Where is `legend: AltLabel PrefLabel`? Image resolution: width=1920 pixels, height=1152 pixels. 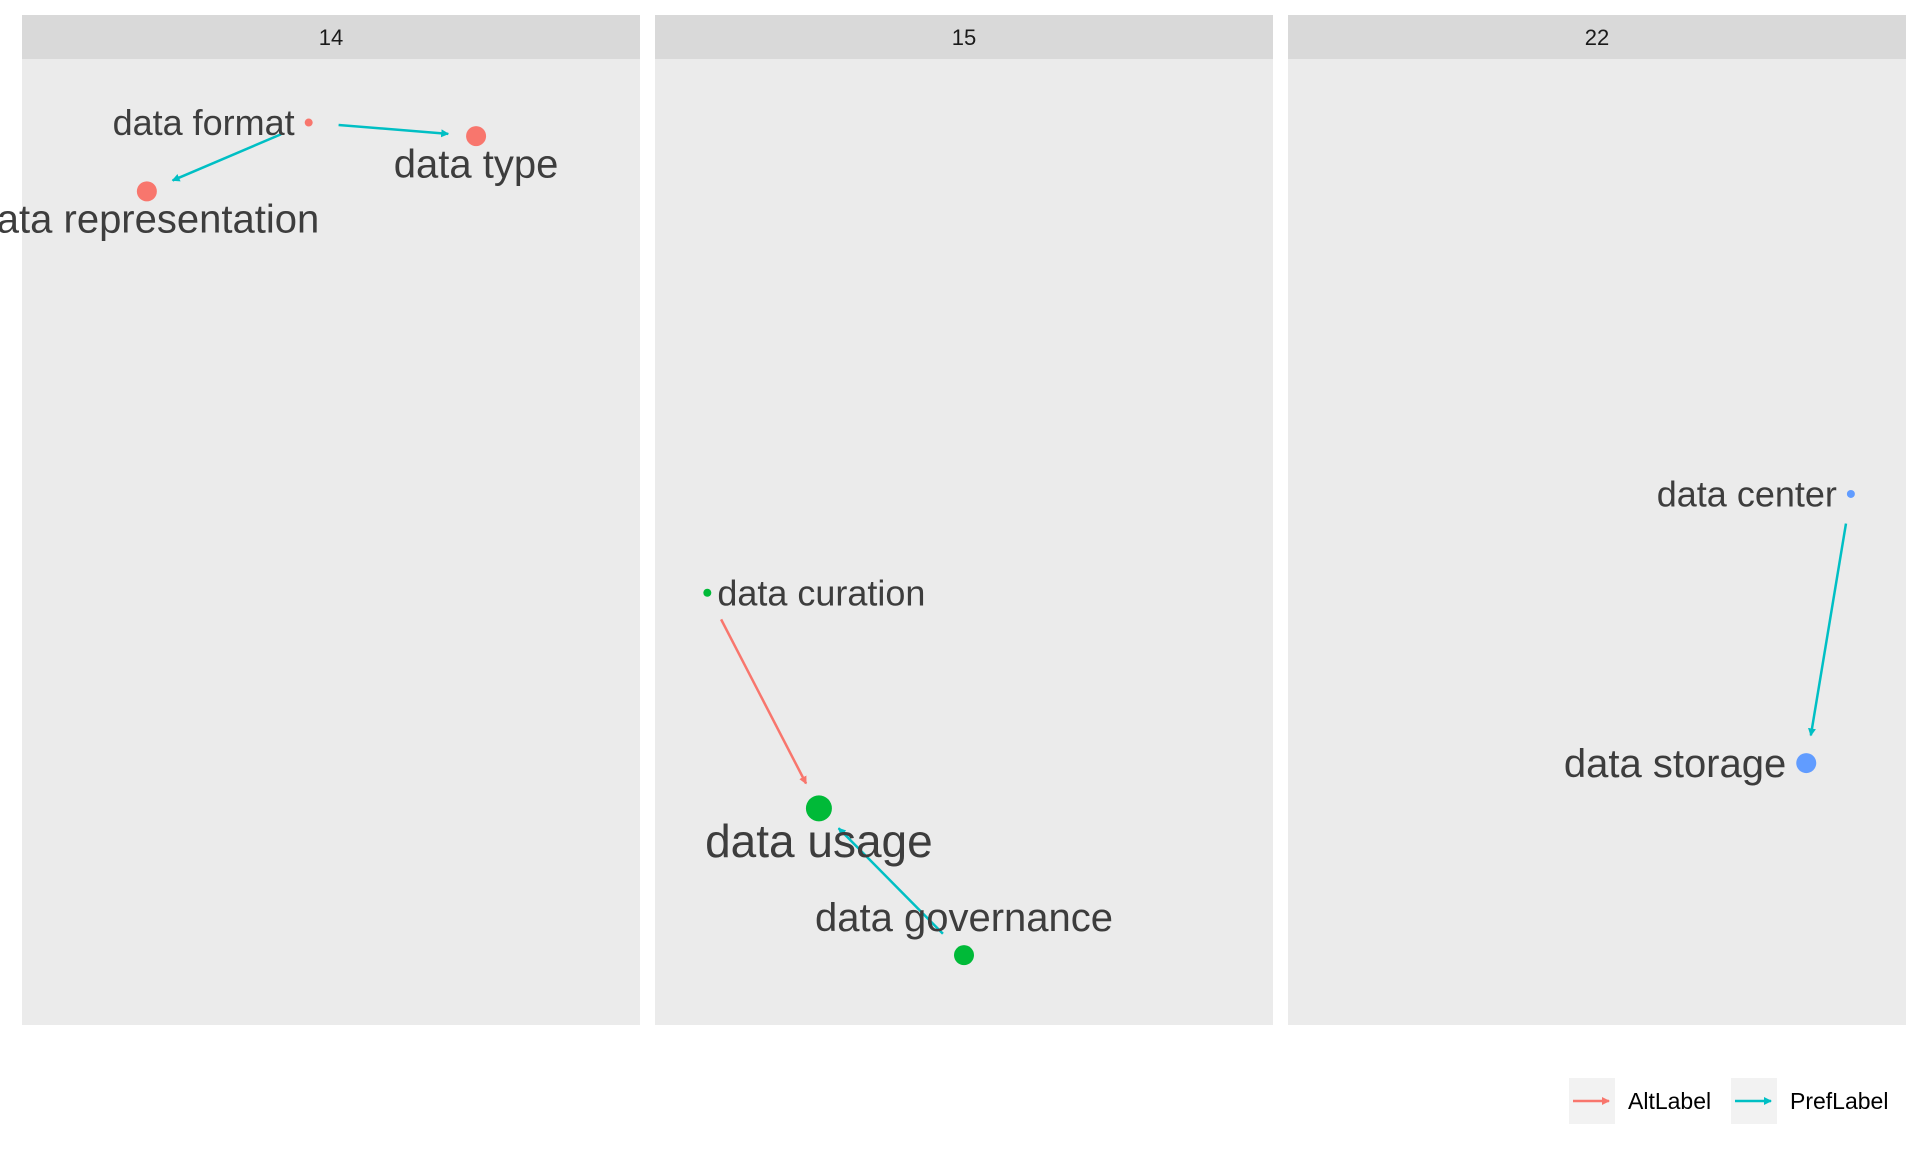
legend: AltLabel PrefLabel is located at coordinates (1728, 1101).